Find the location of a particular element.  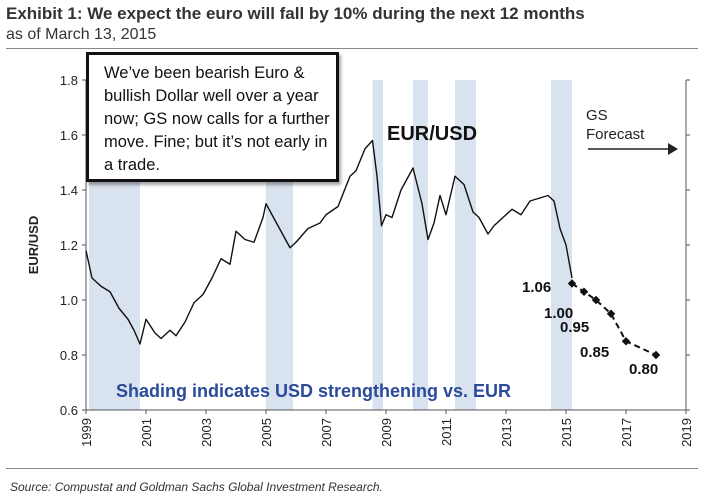

x-tick-label: 2007 is located at coordinates (326, 432).